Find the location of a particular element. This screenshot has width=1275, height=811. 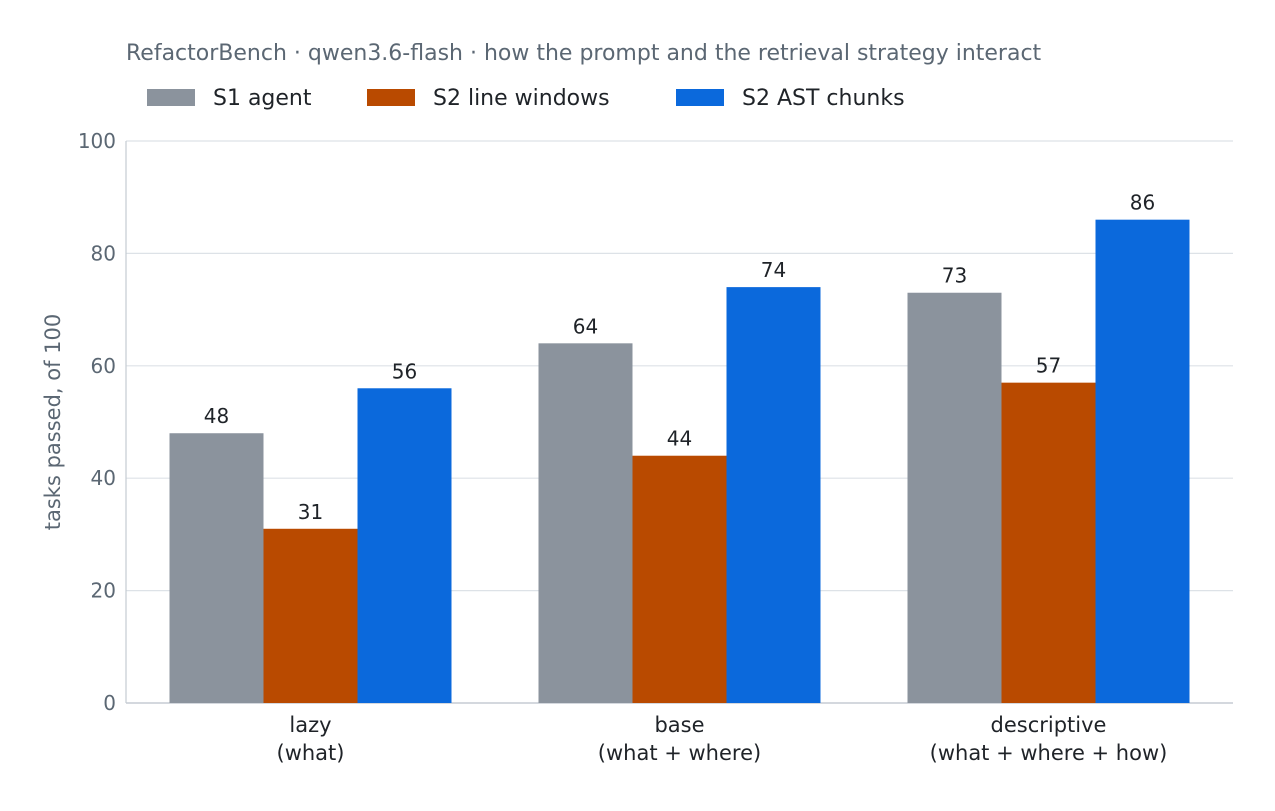

bar-value-label: 73 is located at coordinates (954, 276).